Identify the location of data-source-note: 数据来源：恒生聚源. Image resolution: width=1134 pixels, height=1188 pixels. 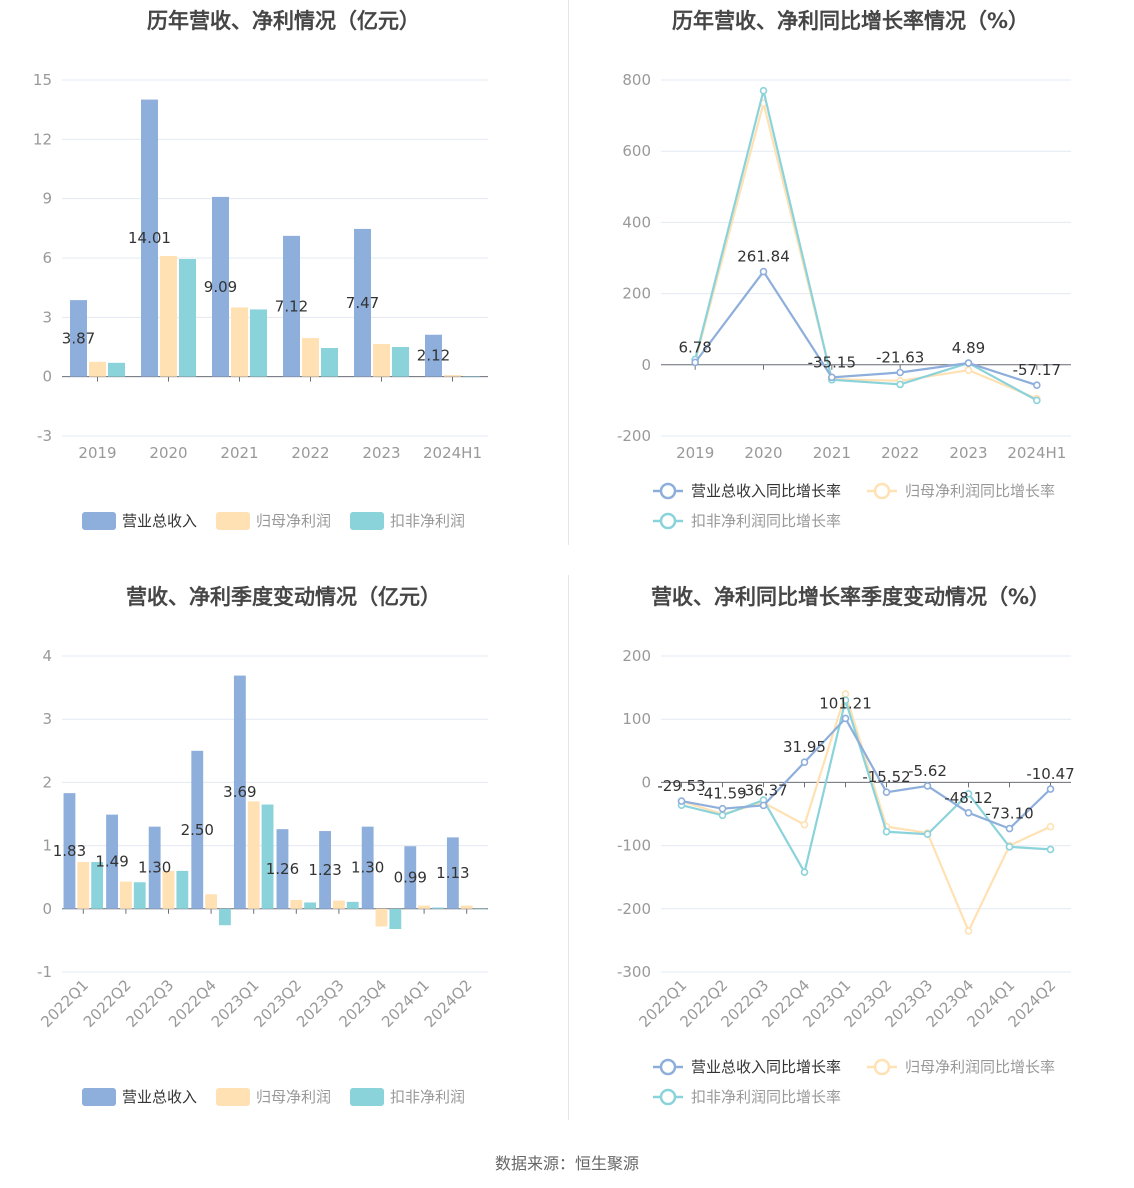
(566, 1163).